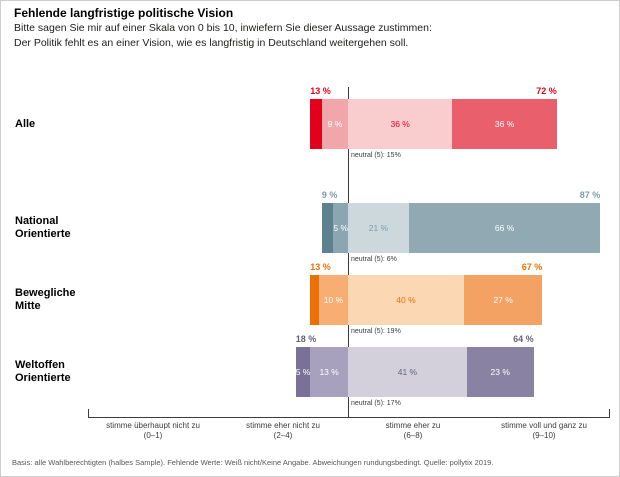  Describe the element at coordinates (503, 300) in the screenshot. I see `bar-segment-9-10: 27 %` at that location.